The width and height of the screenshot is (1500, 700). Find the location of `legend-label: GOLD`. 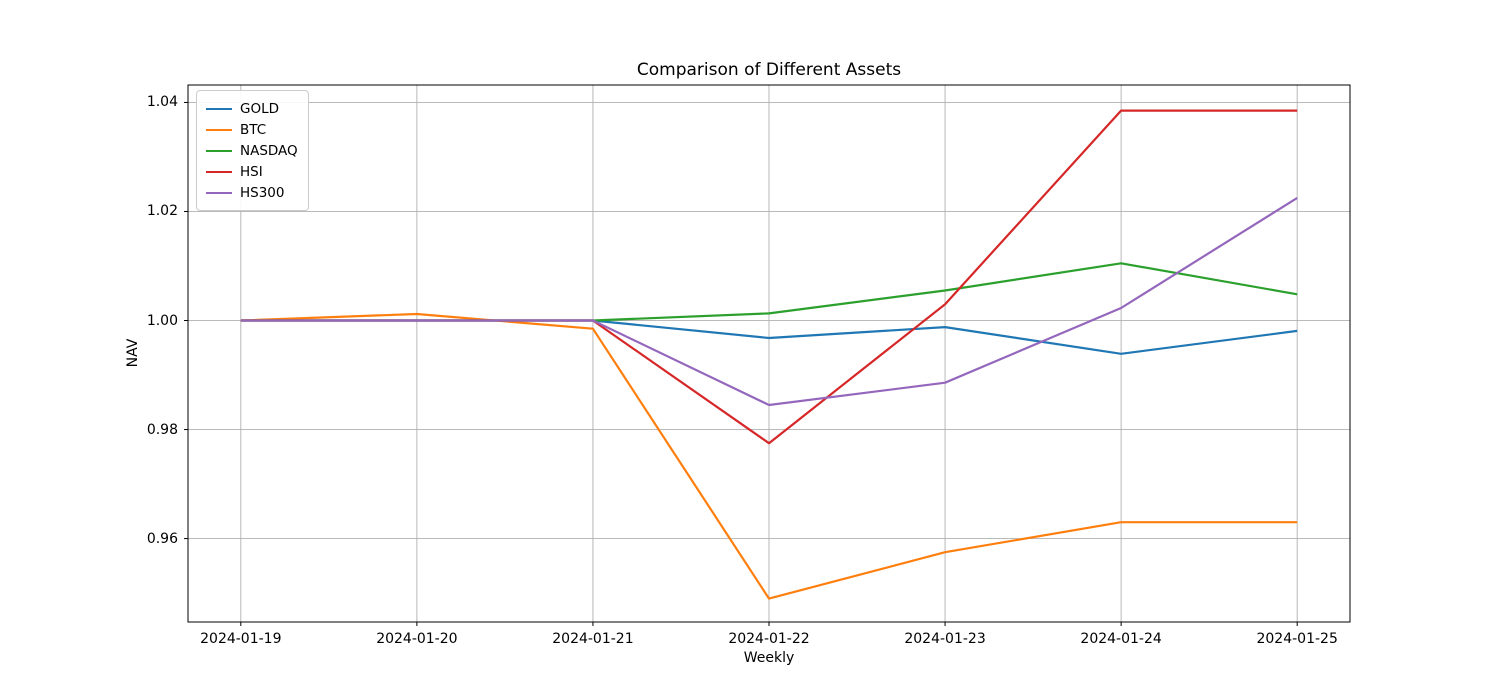

legend-label: GOLD is located at coordinates (260, 108).